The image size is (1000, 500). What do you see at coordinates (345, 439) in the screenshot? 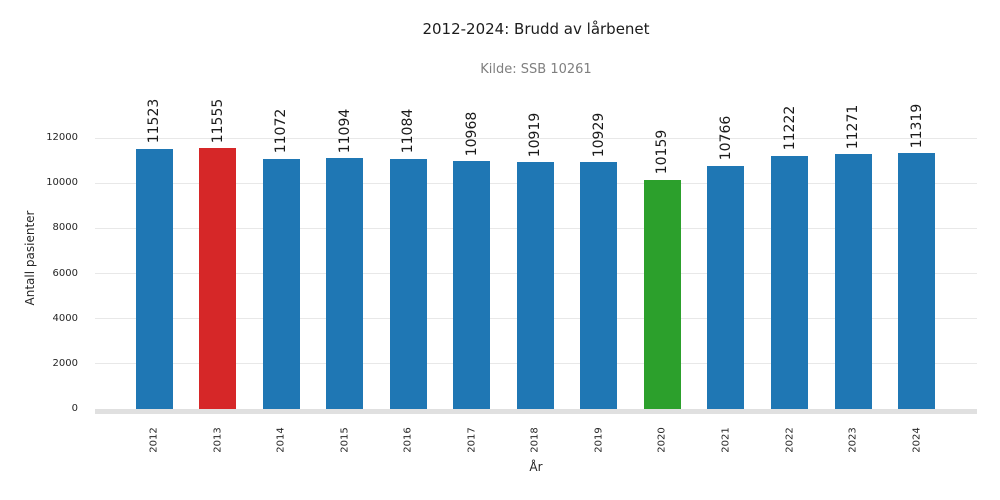
I see `x-tick-label: 2015` at bounding box center [345, 439].